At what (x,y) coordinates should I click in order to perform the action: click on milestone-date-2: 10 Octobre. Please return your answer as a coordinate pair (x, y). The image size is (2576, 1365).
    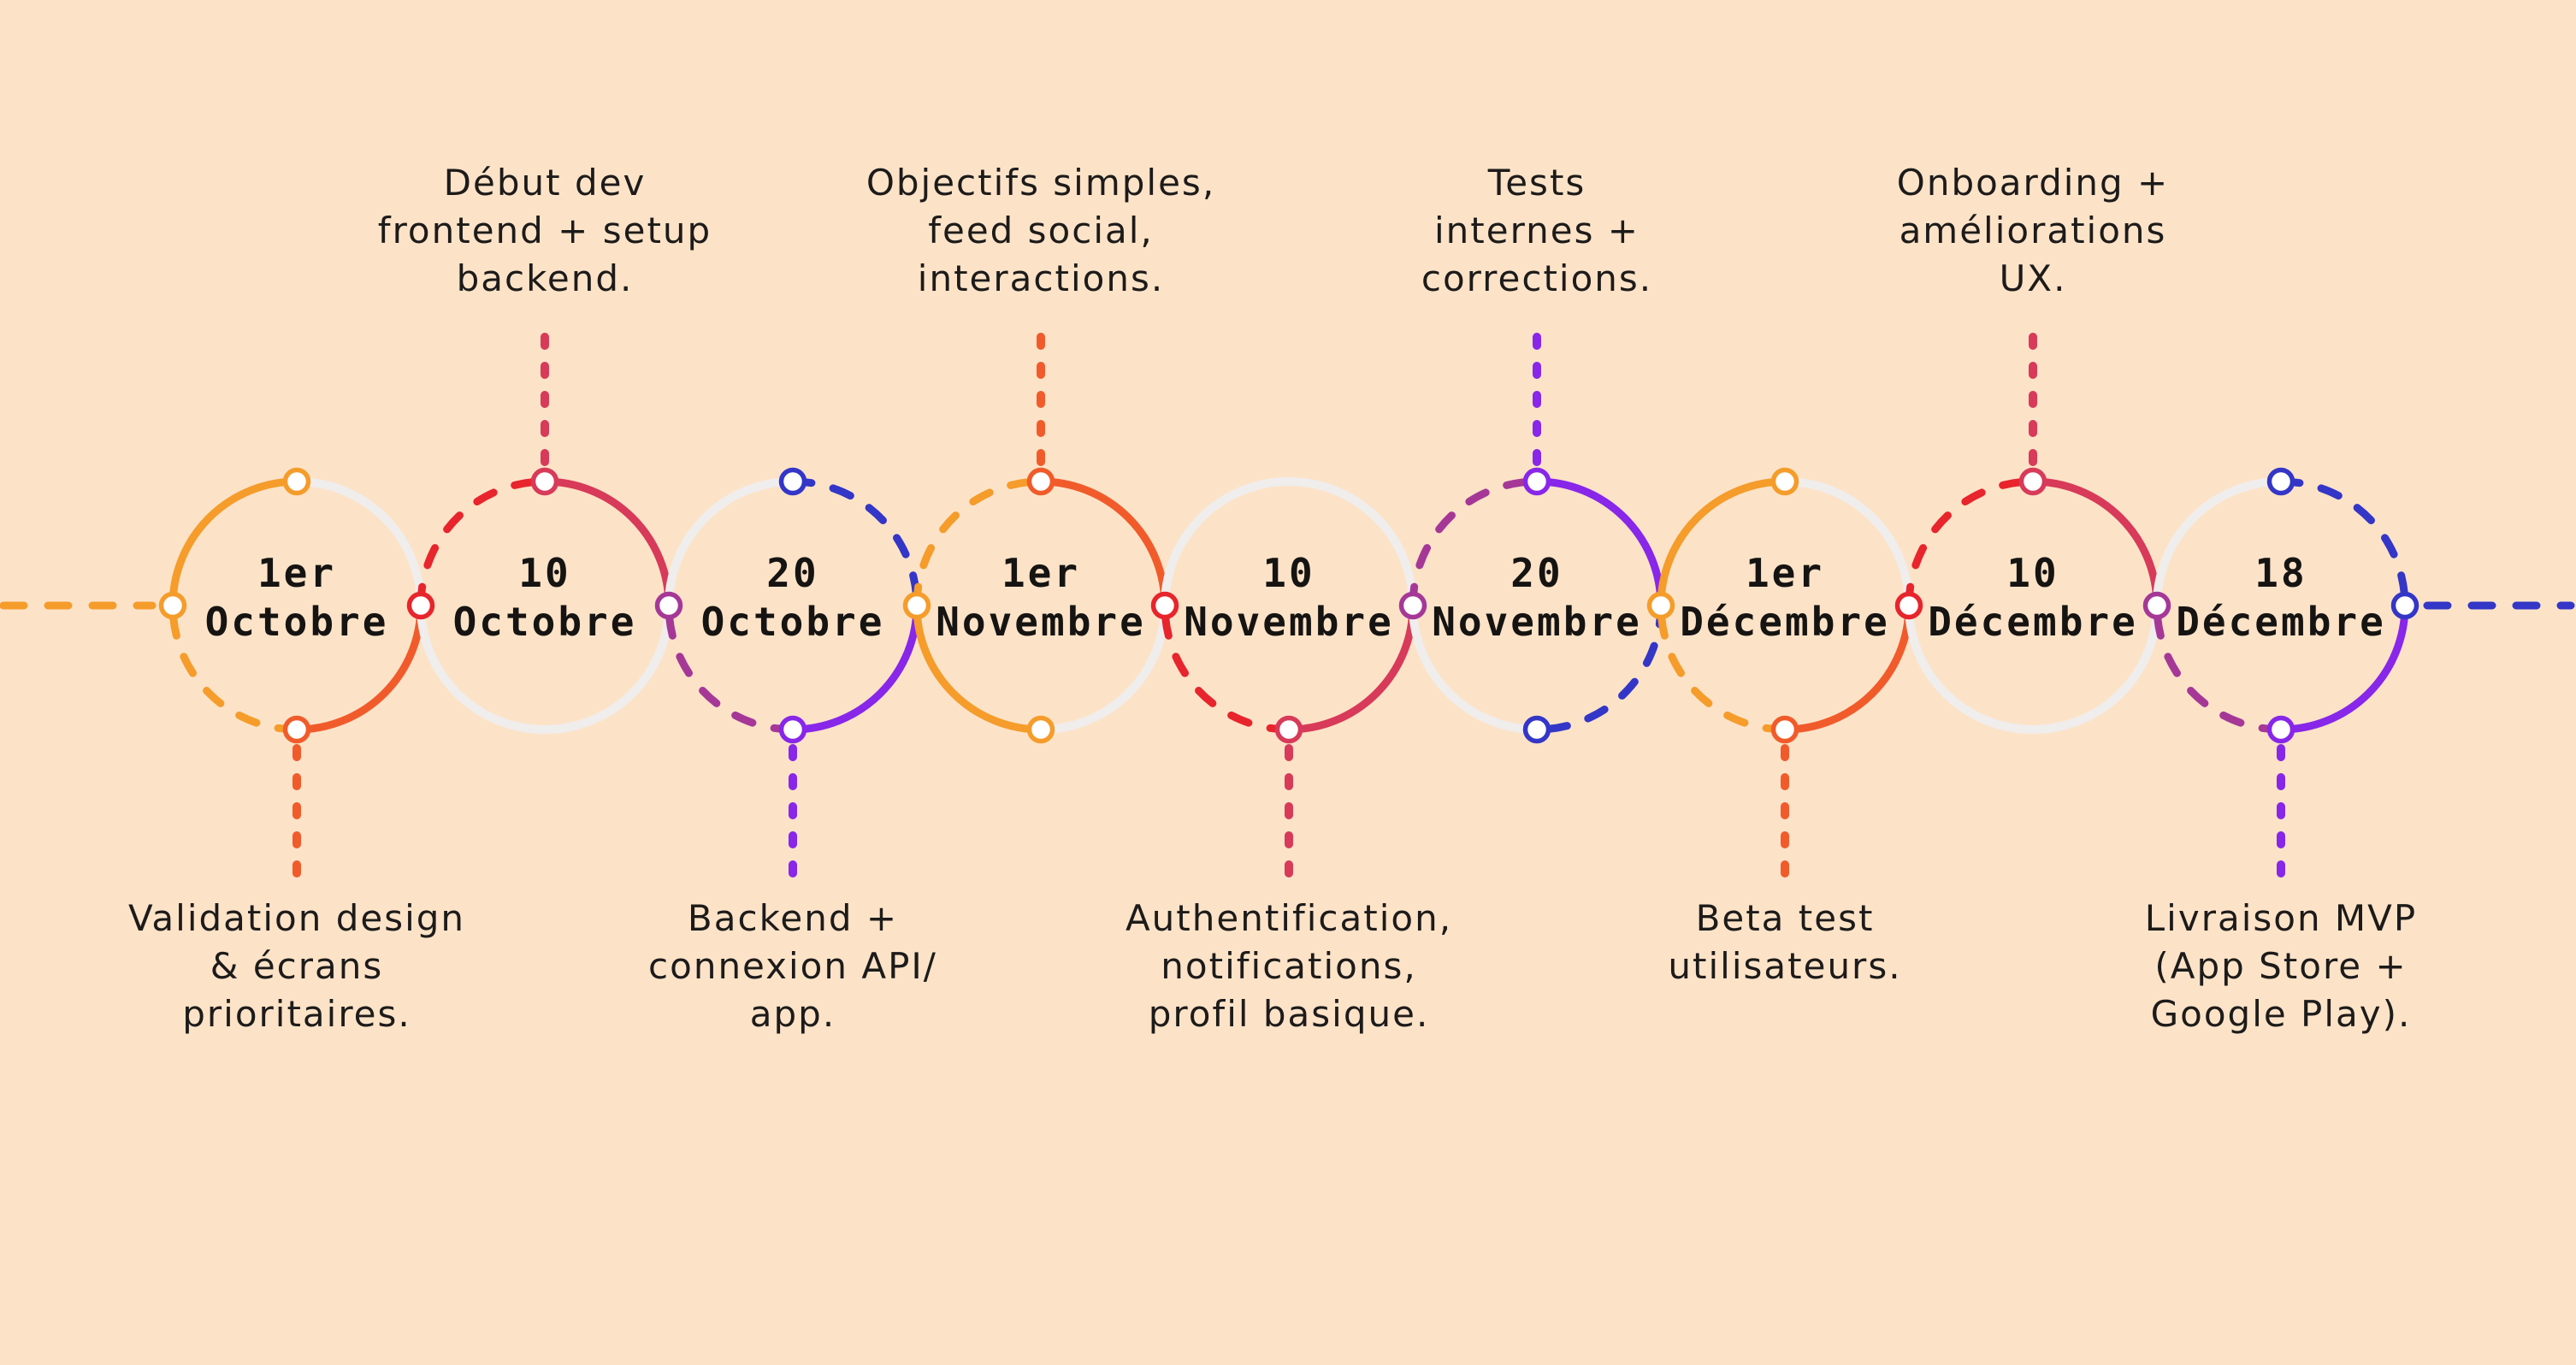
    Looking at the image, I should click on (545, 598).